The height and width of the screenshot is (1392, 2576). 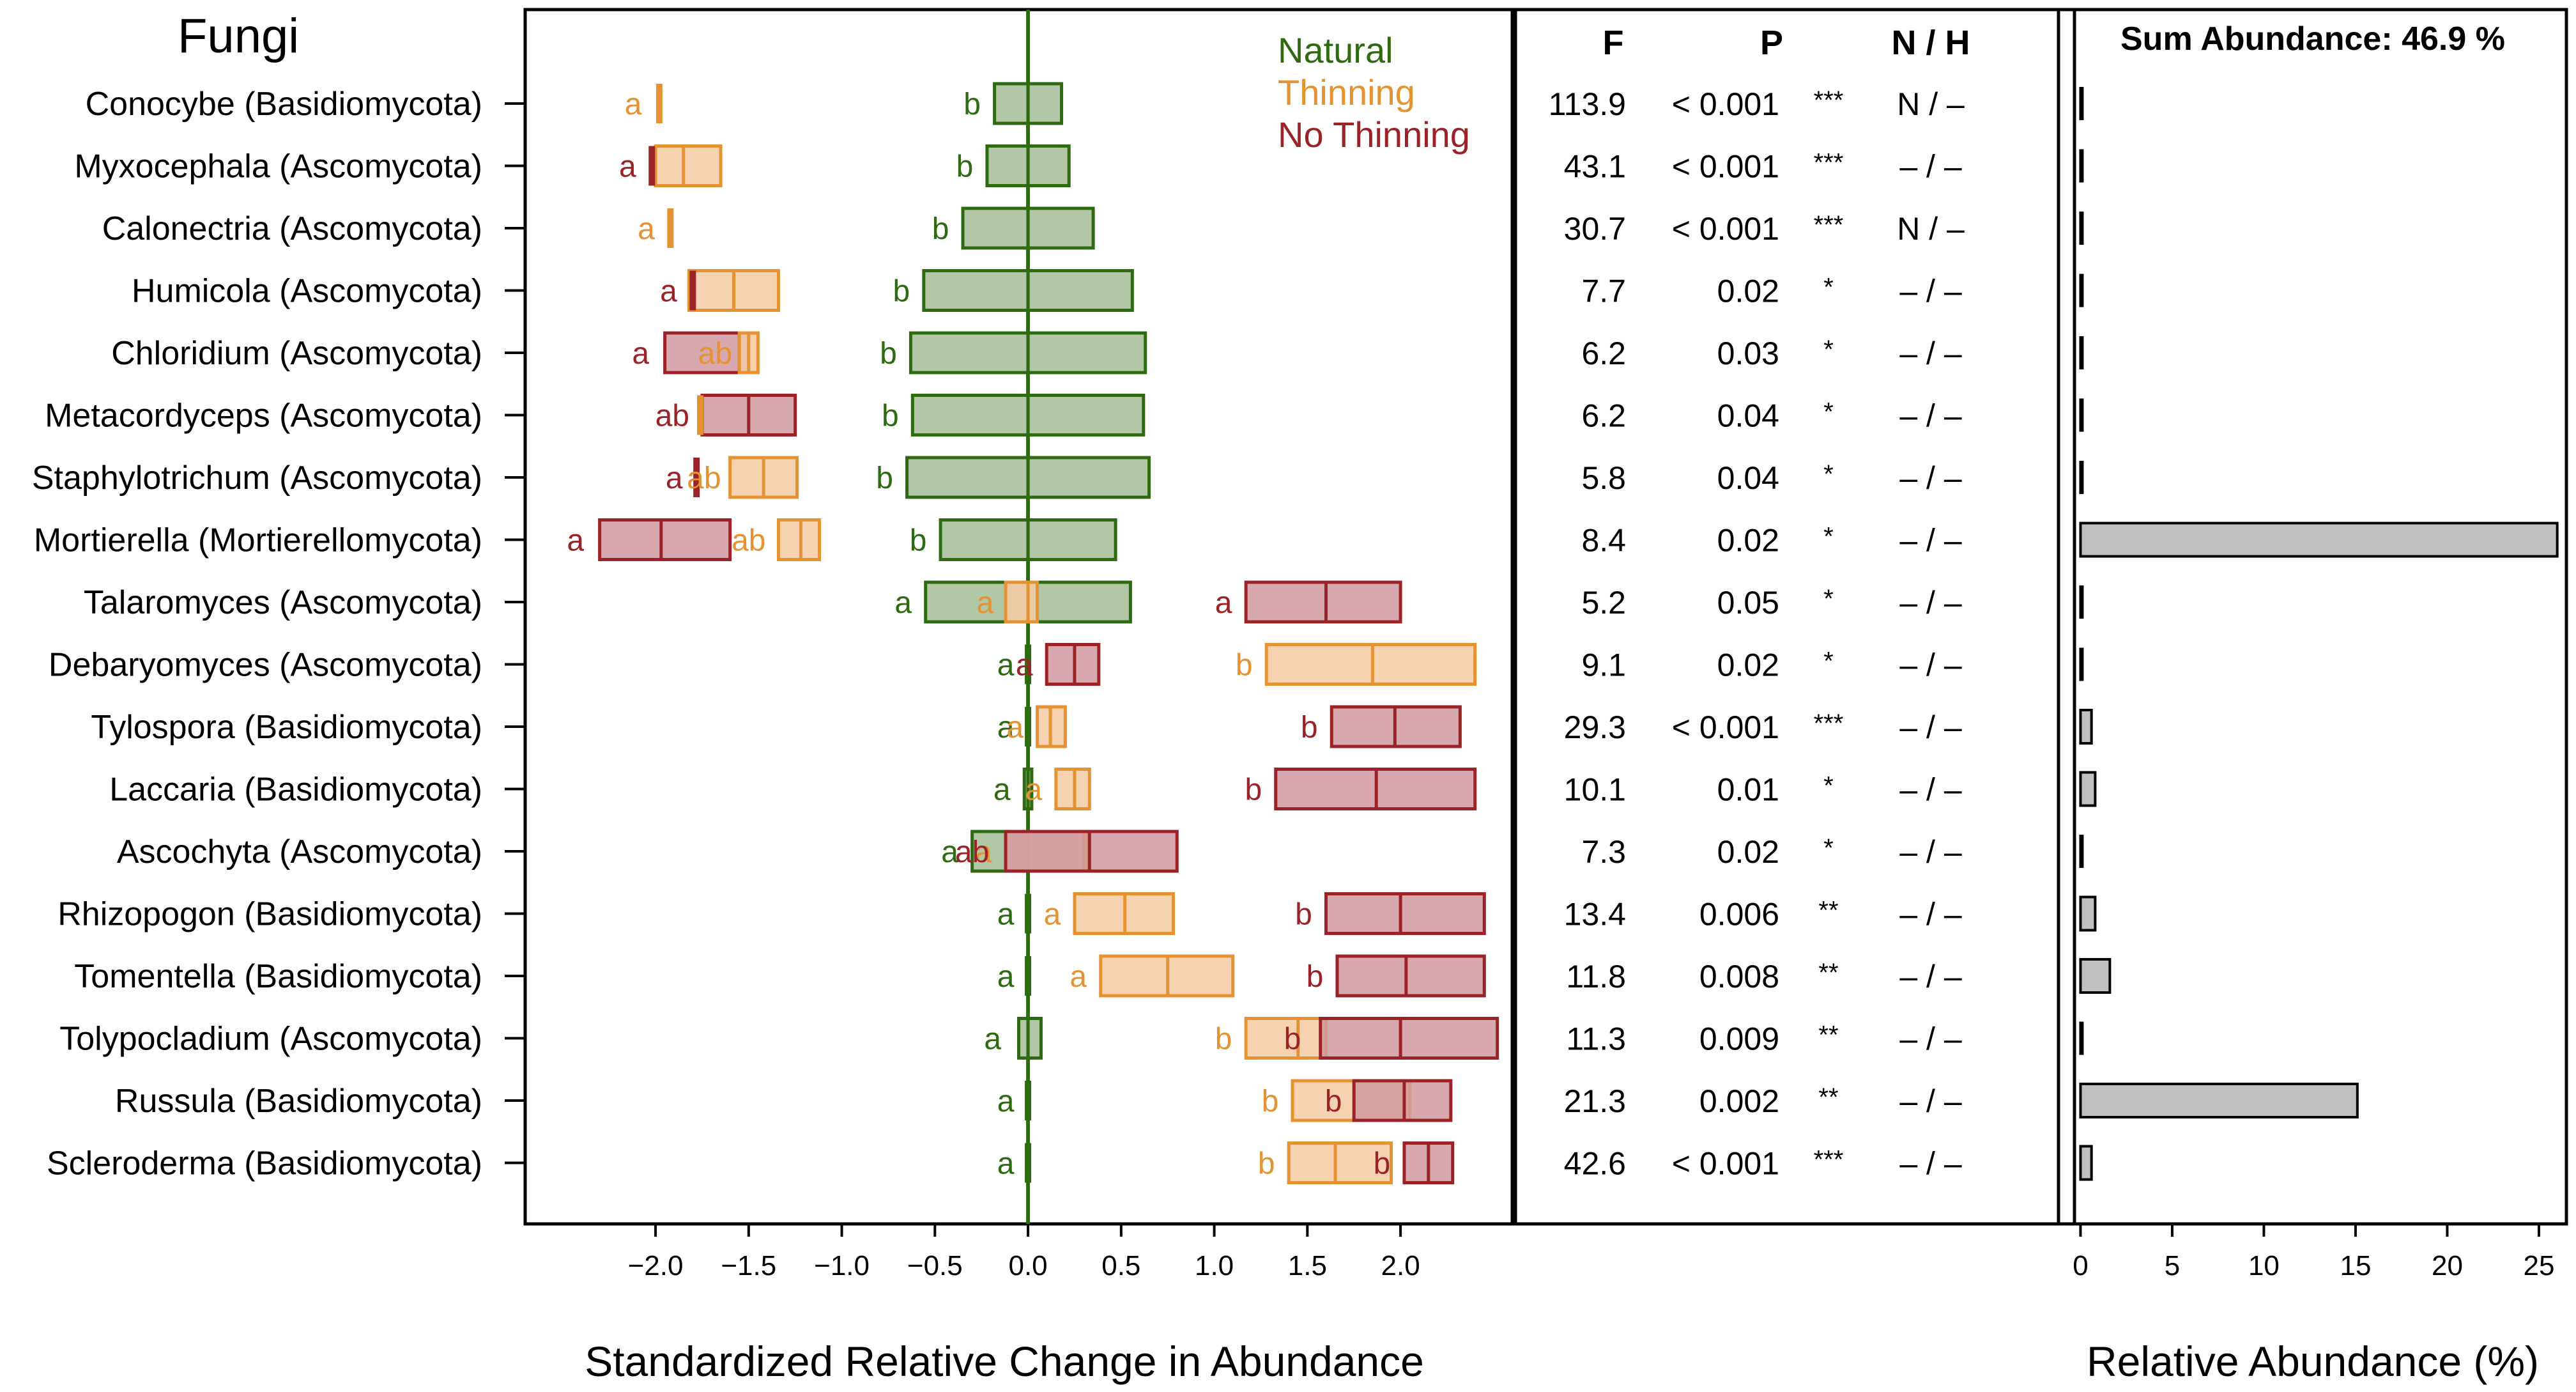 What do you see at coordinates (1596, 977) in the screenshot?
I see `table-f-value: 11.8` at bounding box center [1596, 977].